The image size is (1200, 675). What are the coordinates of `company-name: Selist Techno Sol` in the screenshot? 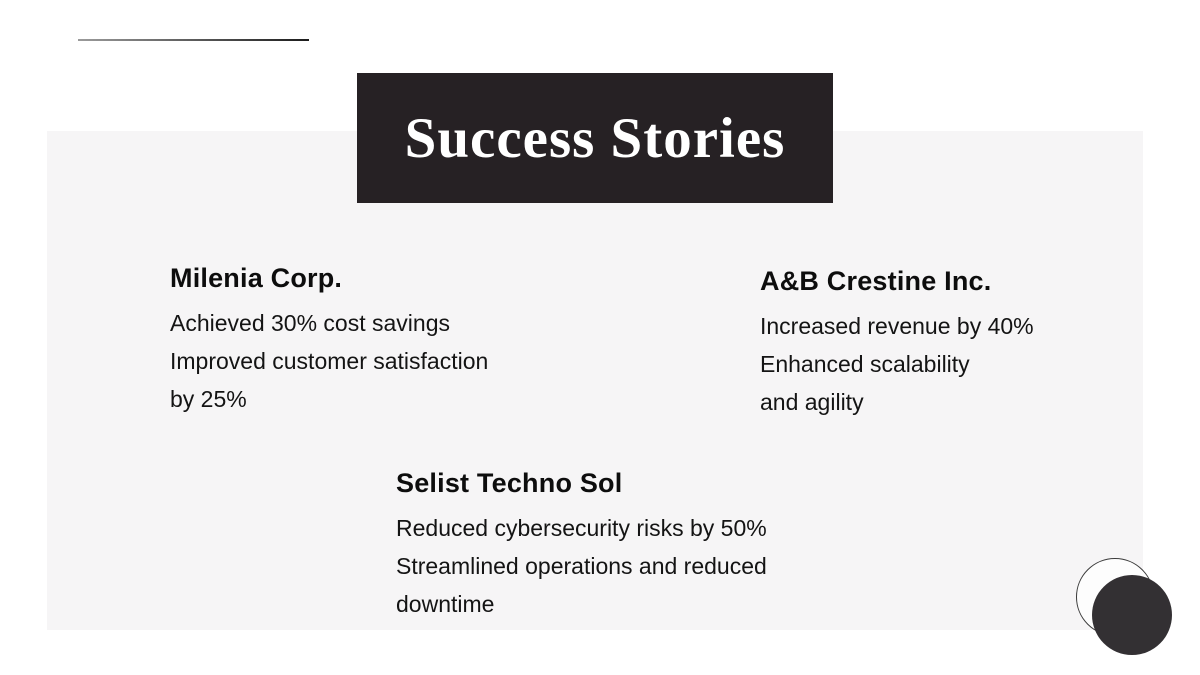 It's located at (509, 483).